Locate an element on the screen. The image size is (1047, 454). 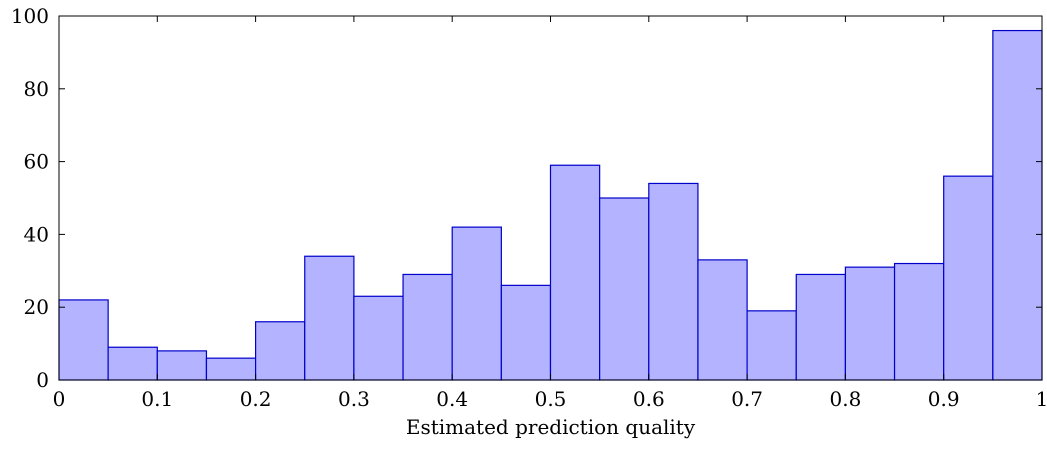
y-tick-label: 20 is located at coordinates (36, 307).